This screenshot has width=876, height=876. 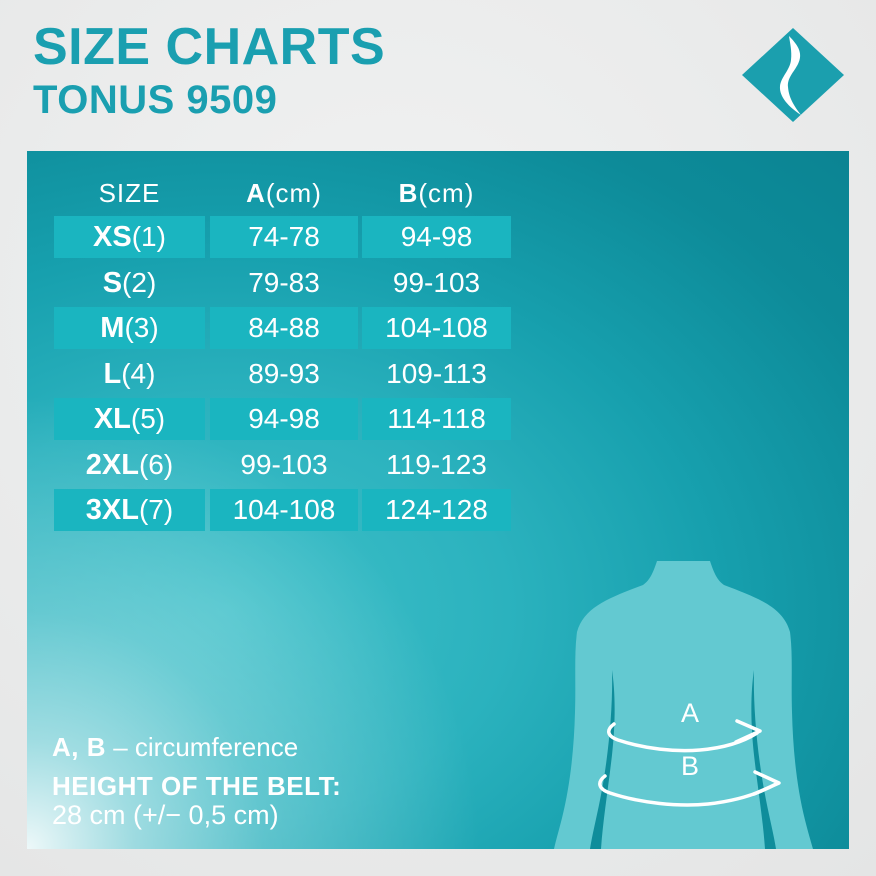 What do you see at coordinates (408, 193) in the screenshot?
I see `column-b-letter: B` at bounding box center [408, 193].